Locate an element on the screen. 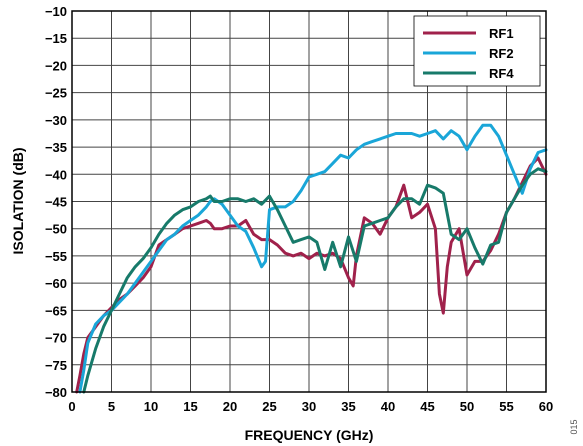  y-tick-label: −15 is located at coordinates (56, 38).